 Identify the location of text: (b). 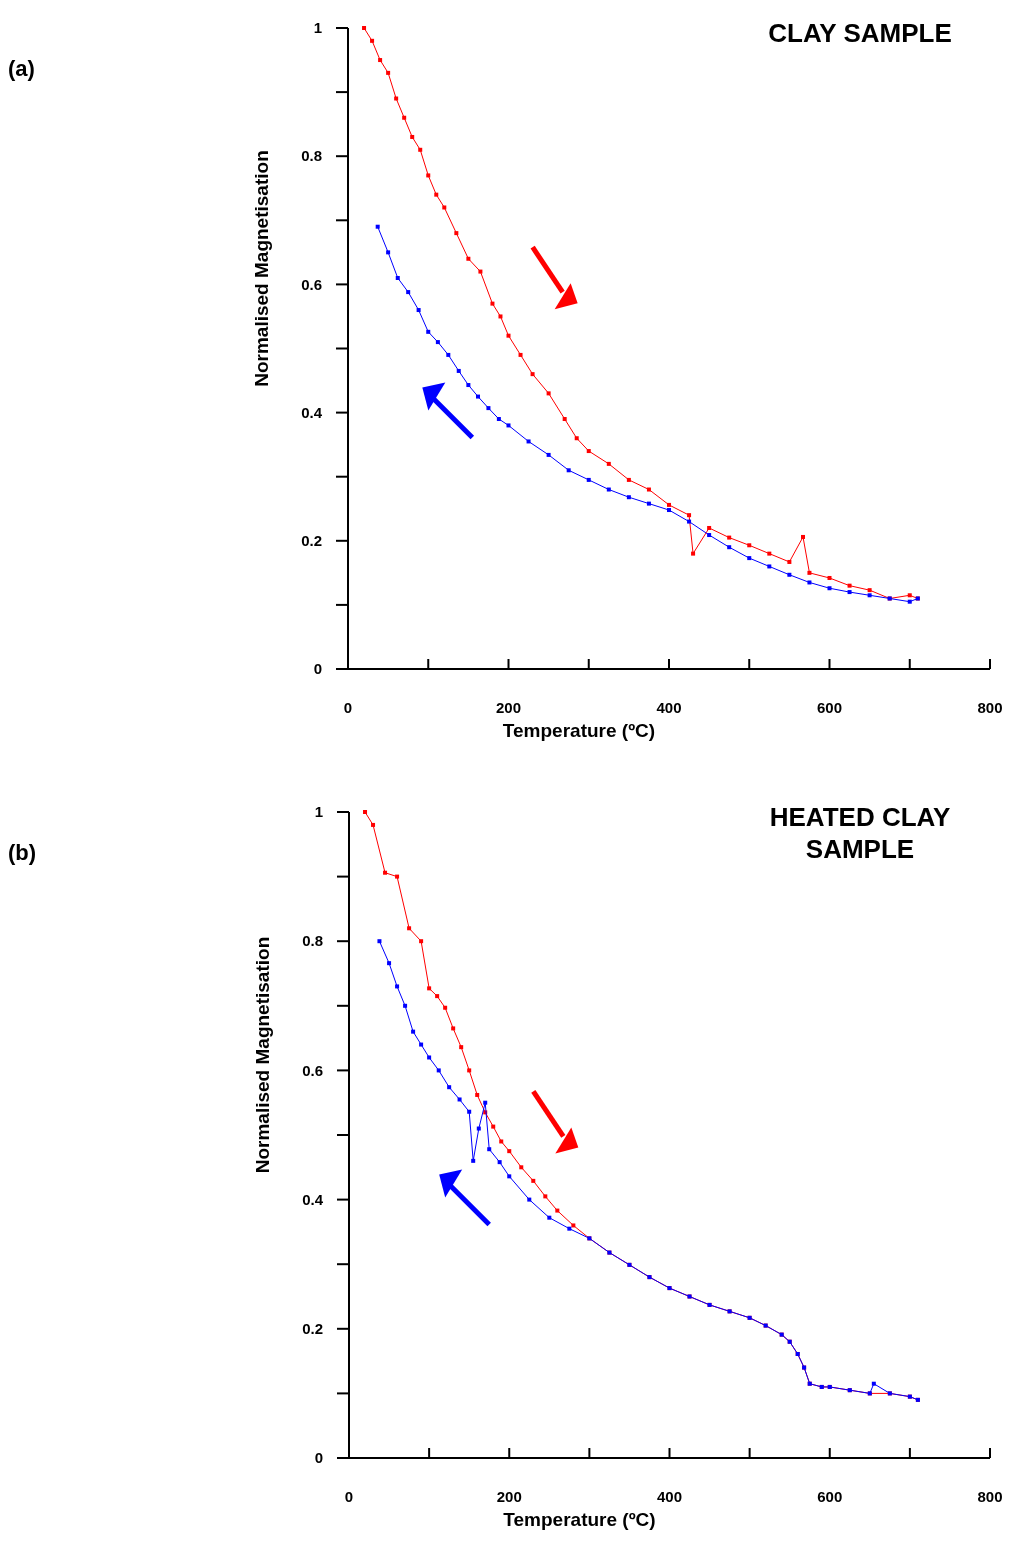
(22, 852).